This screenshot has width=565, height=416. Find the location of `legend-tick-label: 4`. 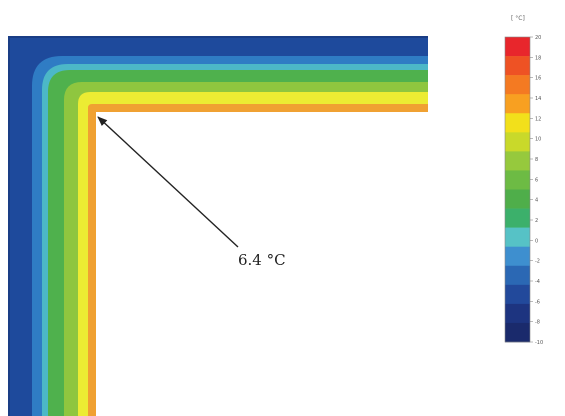

legend-tick-label: 4 is located at coordinates (536, 201).